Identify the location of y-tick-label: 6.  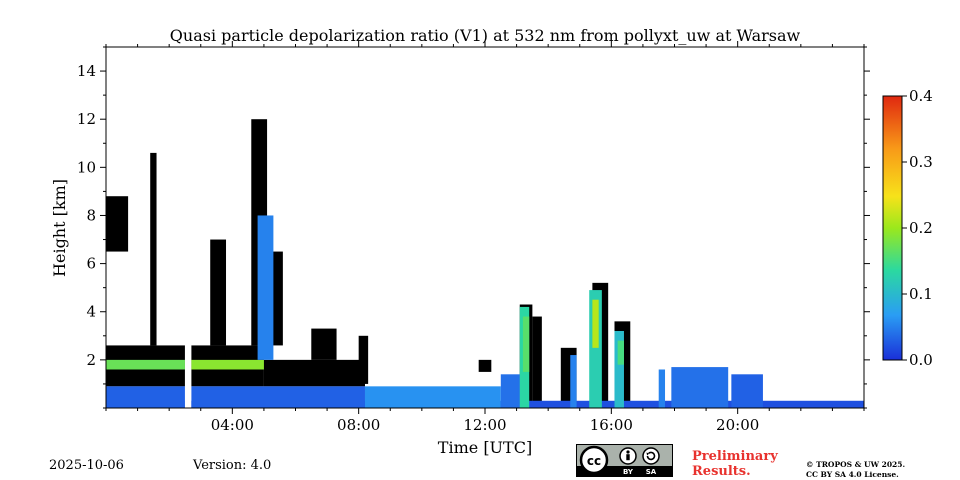
(91, 264).